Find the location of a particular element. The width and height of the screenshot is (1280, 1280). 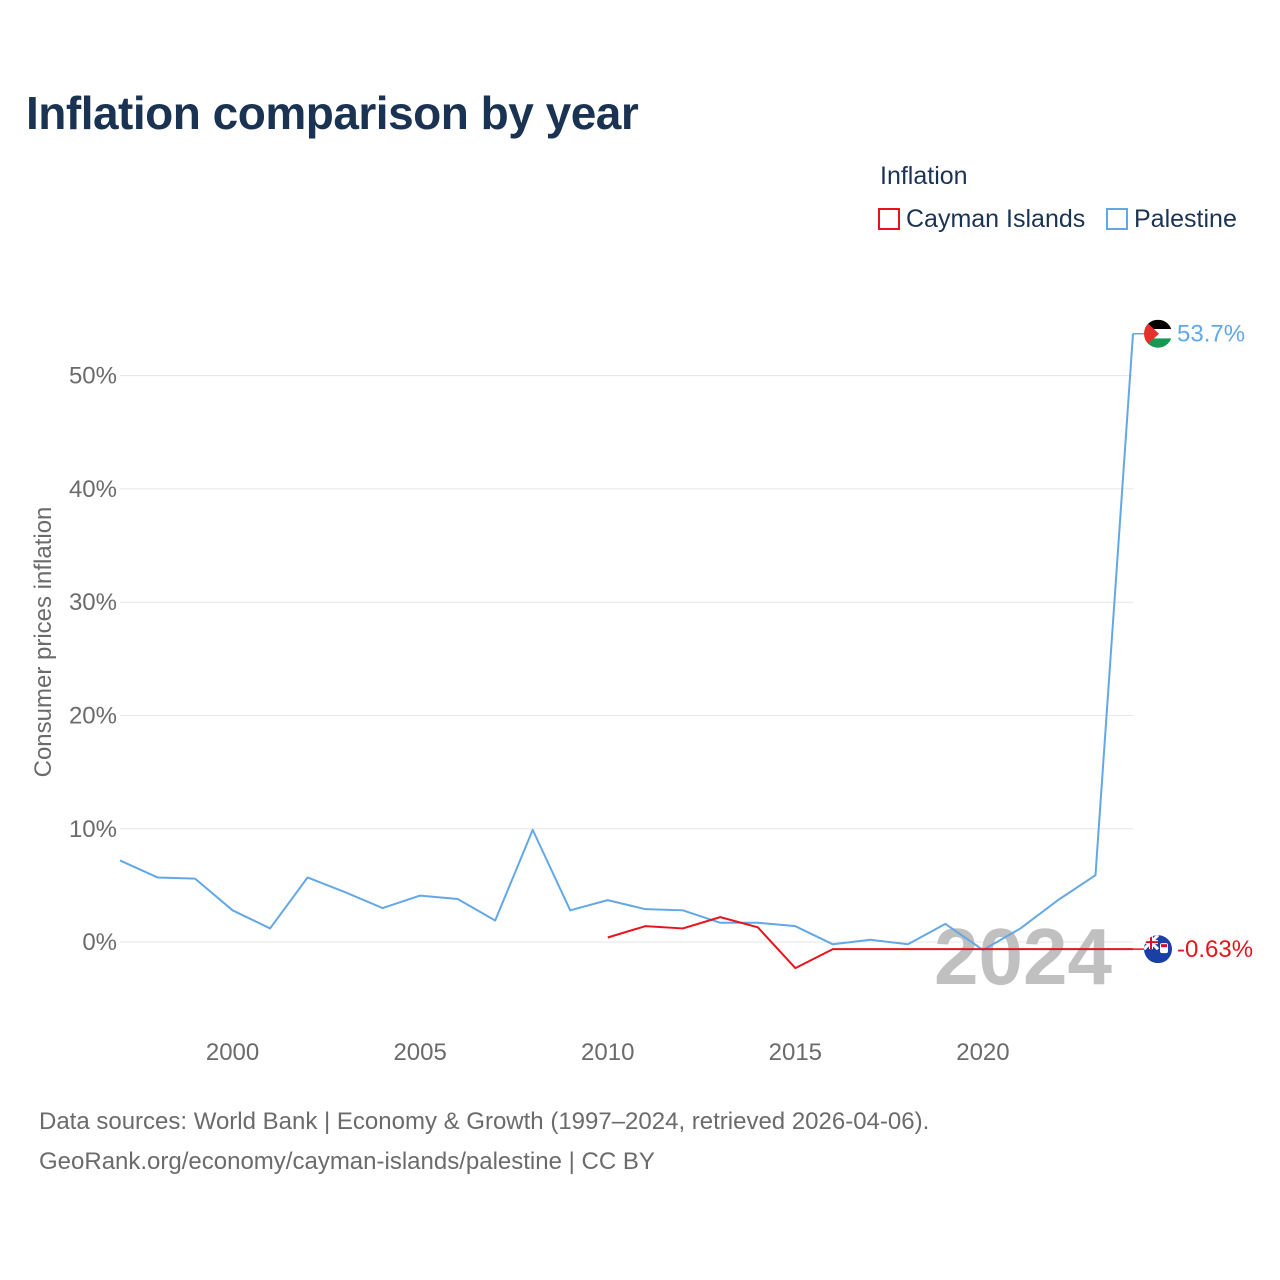

end-value-label-cayman-islands: -0.63% is located at coordinates (1215, 949).